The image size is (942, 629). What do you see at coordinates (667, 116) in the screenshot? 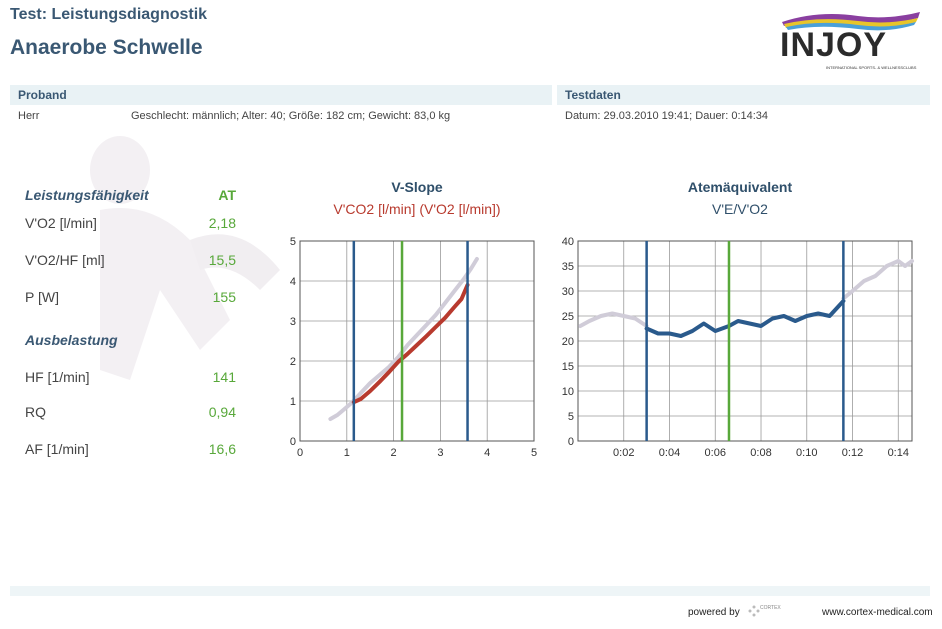
I see `testdaten-details: Datum: 29.03.2010 19:41; Dauer: 0:14:34` at bounding box center [667, 116].